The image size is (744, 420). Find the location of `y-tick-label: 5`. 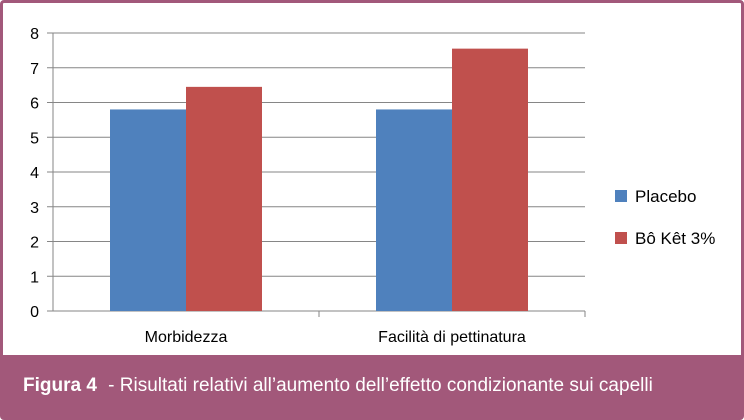

y-tick-label: 5 is located at coordinates (34, 138).